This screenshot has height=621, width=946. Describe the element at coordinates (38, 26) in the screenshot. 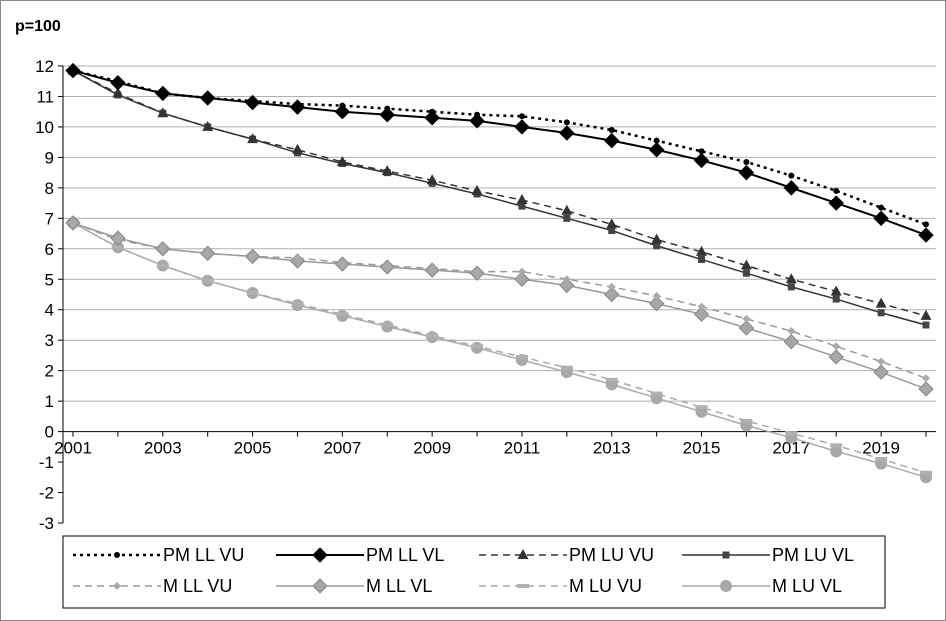

I see `chart-title: p=100` at that location.